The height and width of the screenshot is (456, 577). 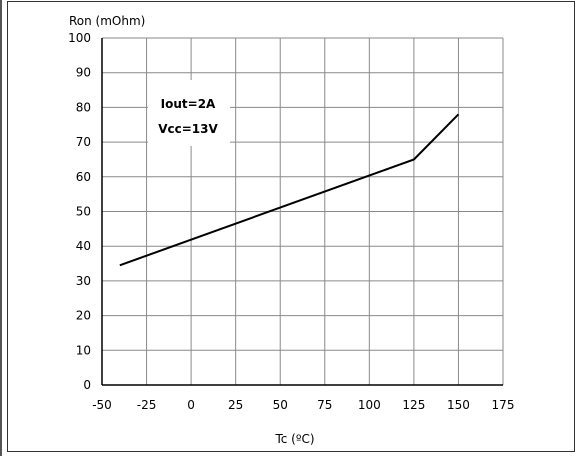 I want to click on y-tick-label: 100, so click(x=79, y=38).